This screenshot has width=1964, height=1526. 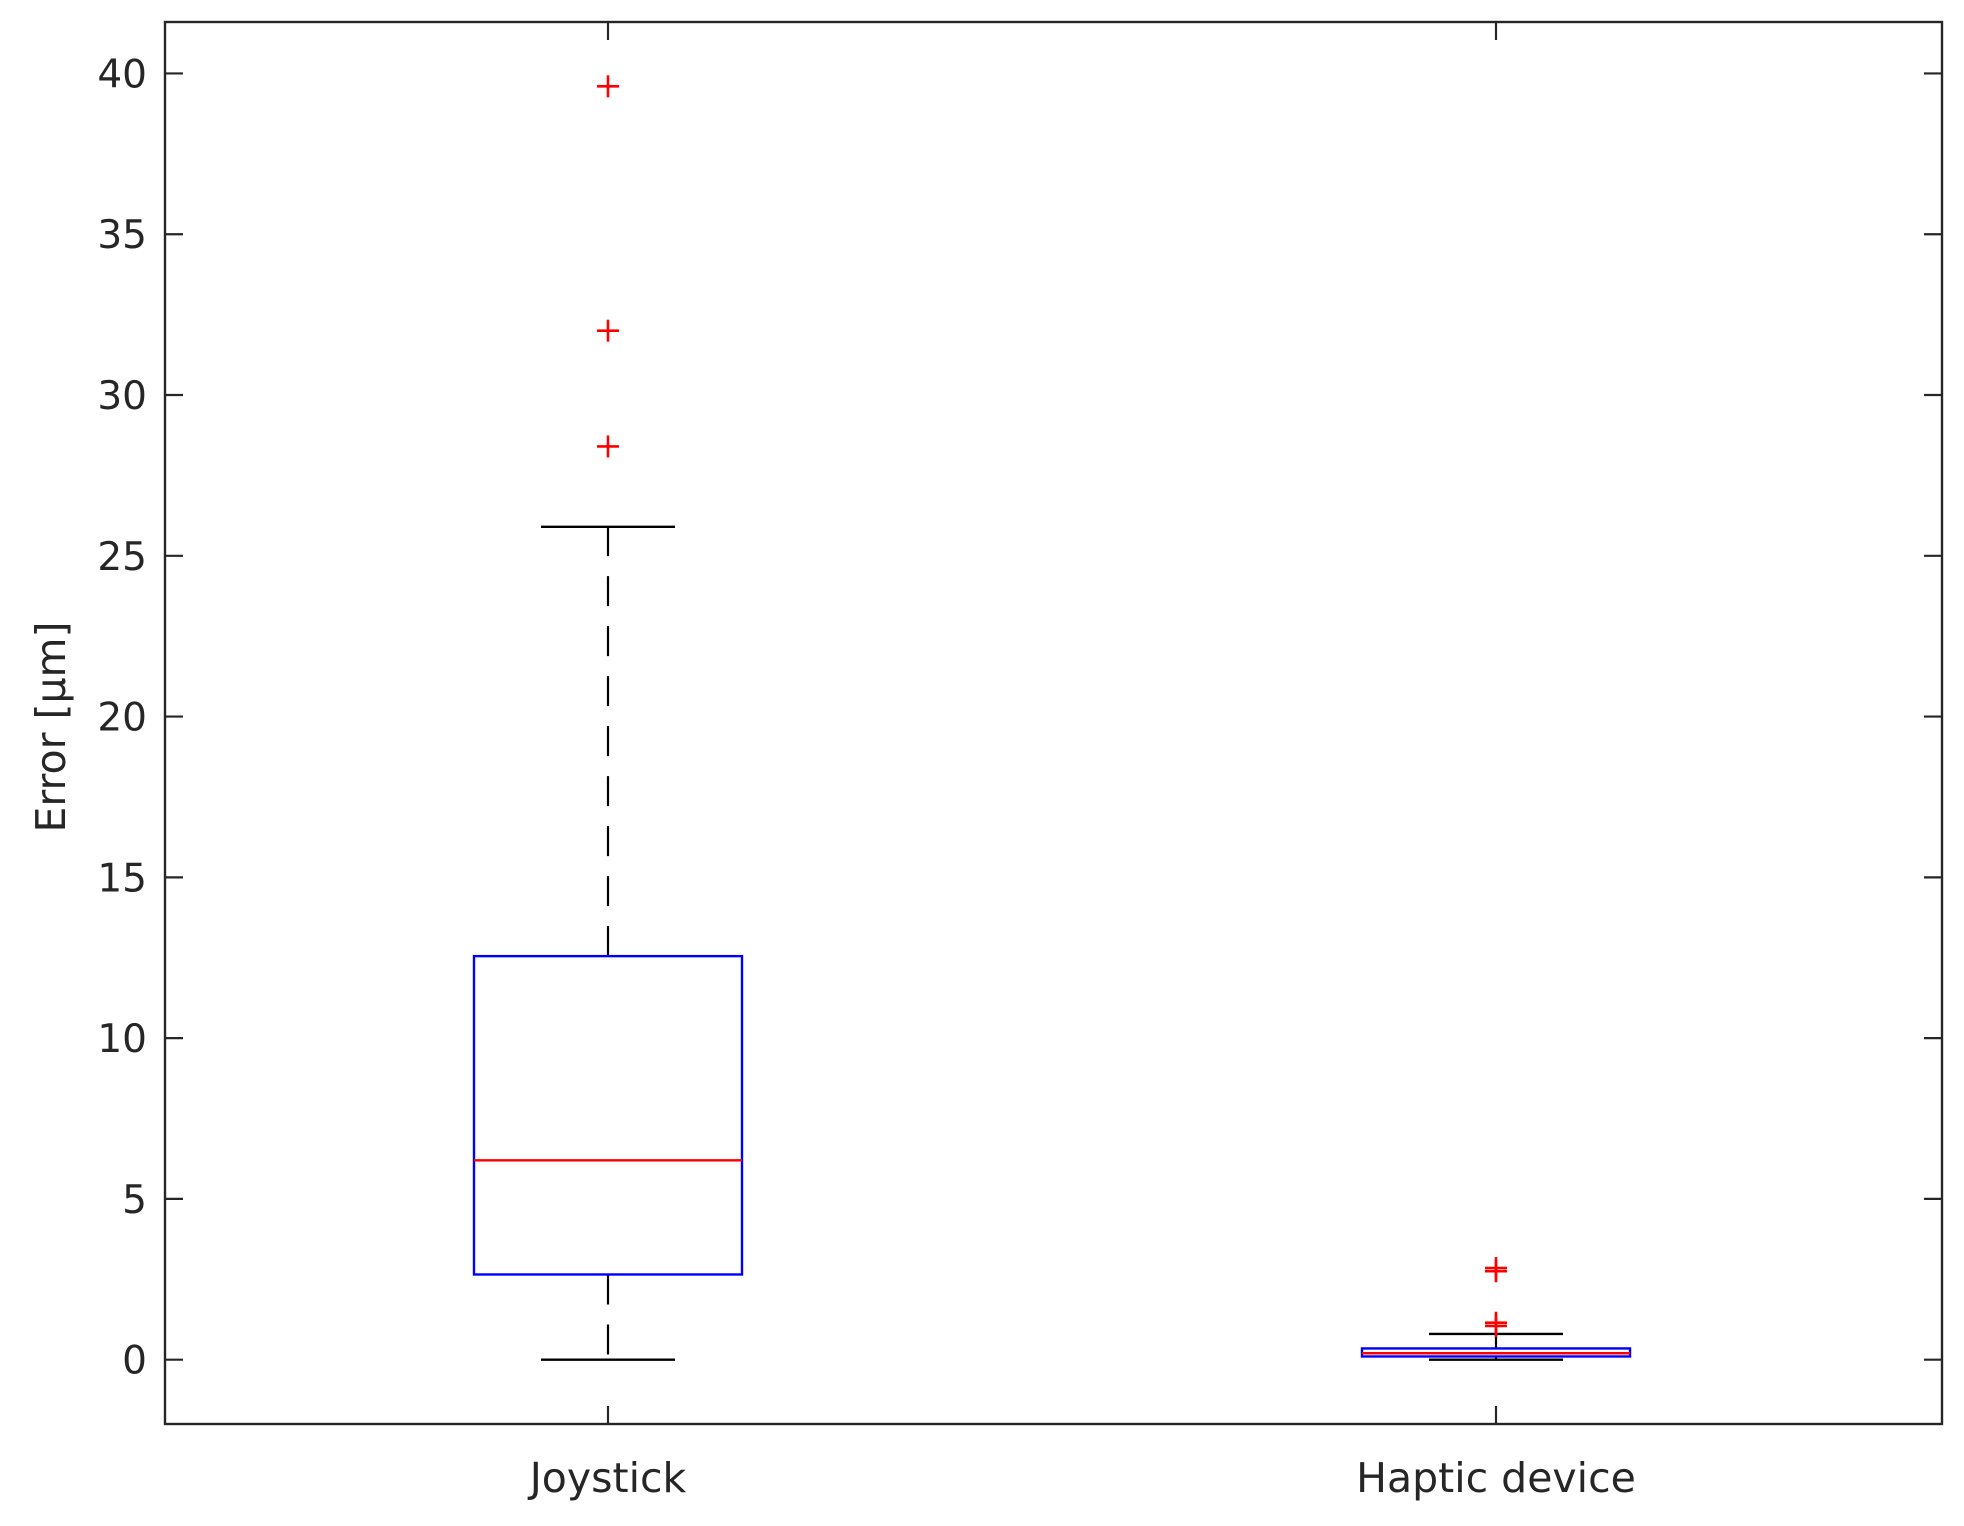 I want to click on box, so click(x=608, y=1115).